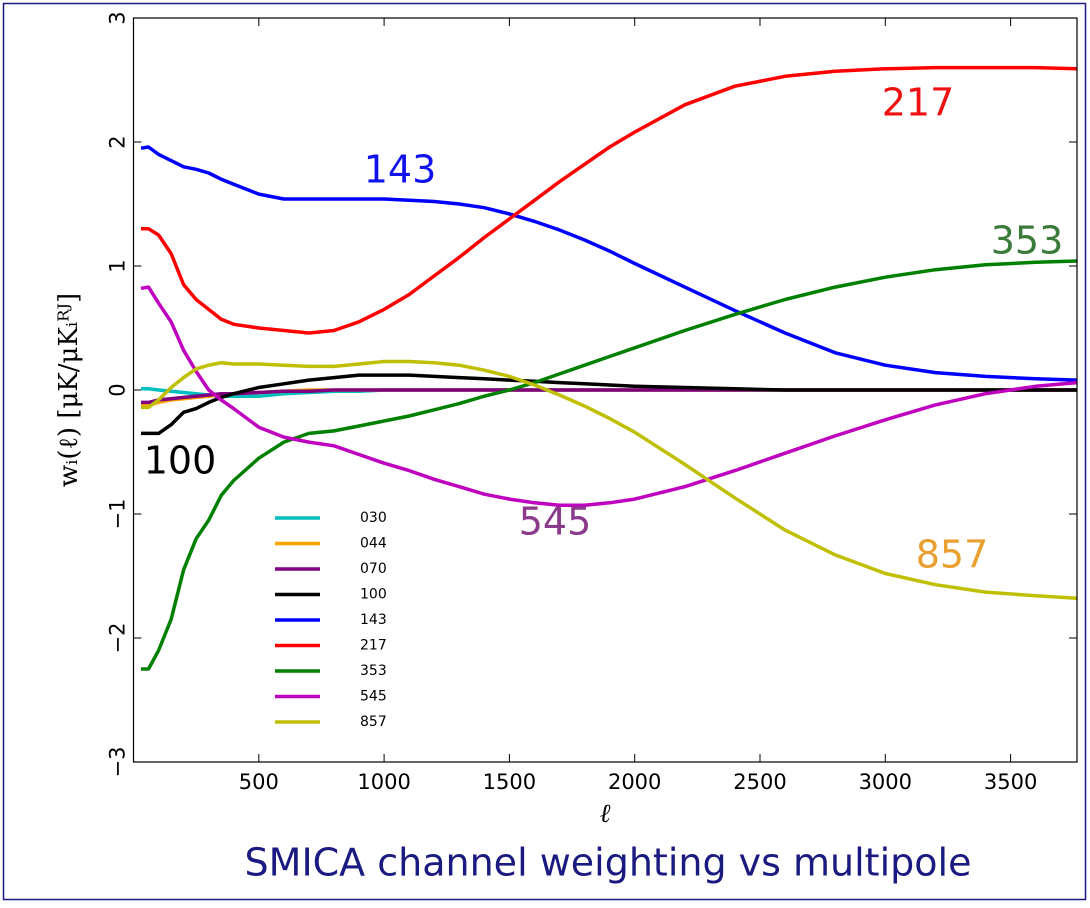 This screenshot has width=1090, height=908. What do you see at coordinates (118, 638) in the screenshot?
I see `y-tick-label: −2` at bounding box center [118, 638].